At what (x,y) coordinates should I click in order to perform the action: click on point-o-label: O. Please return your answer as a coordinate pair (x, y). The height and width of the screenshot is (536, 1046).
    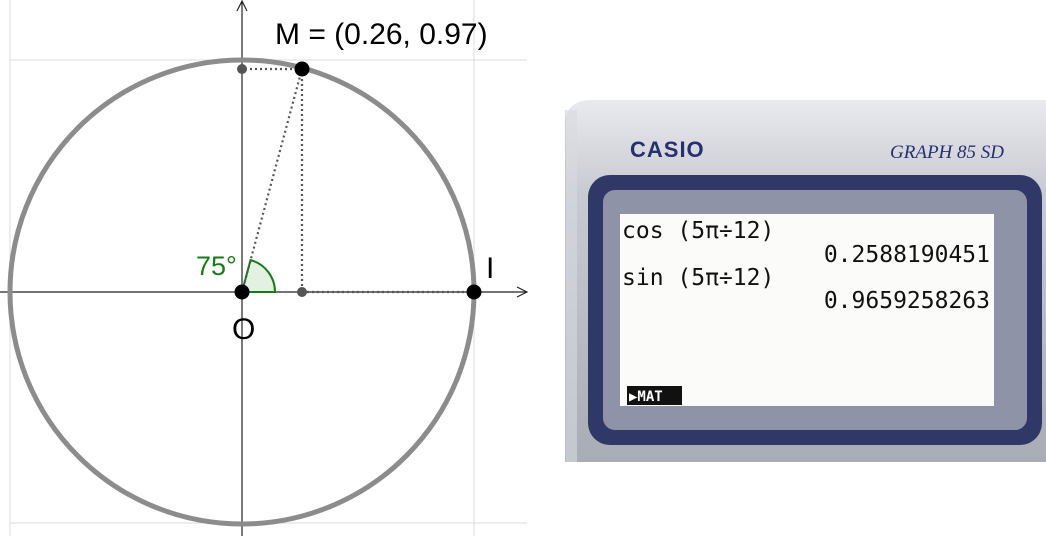
    Looking at the image, I should click on (243, 329).